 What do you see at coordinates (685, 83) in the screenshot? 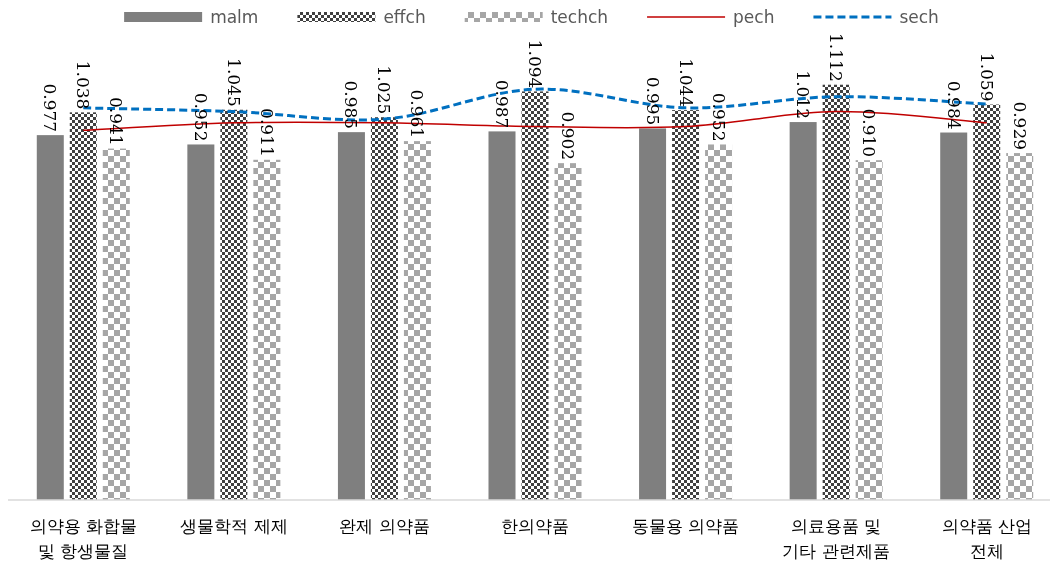
I see `data-label: 1.044` at bounding box center [685, 83].